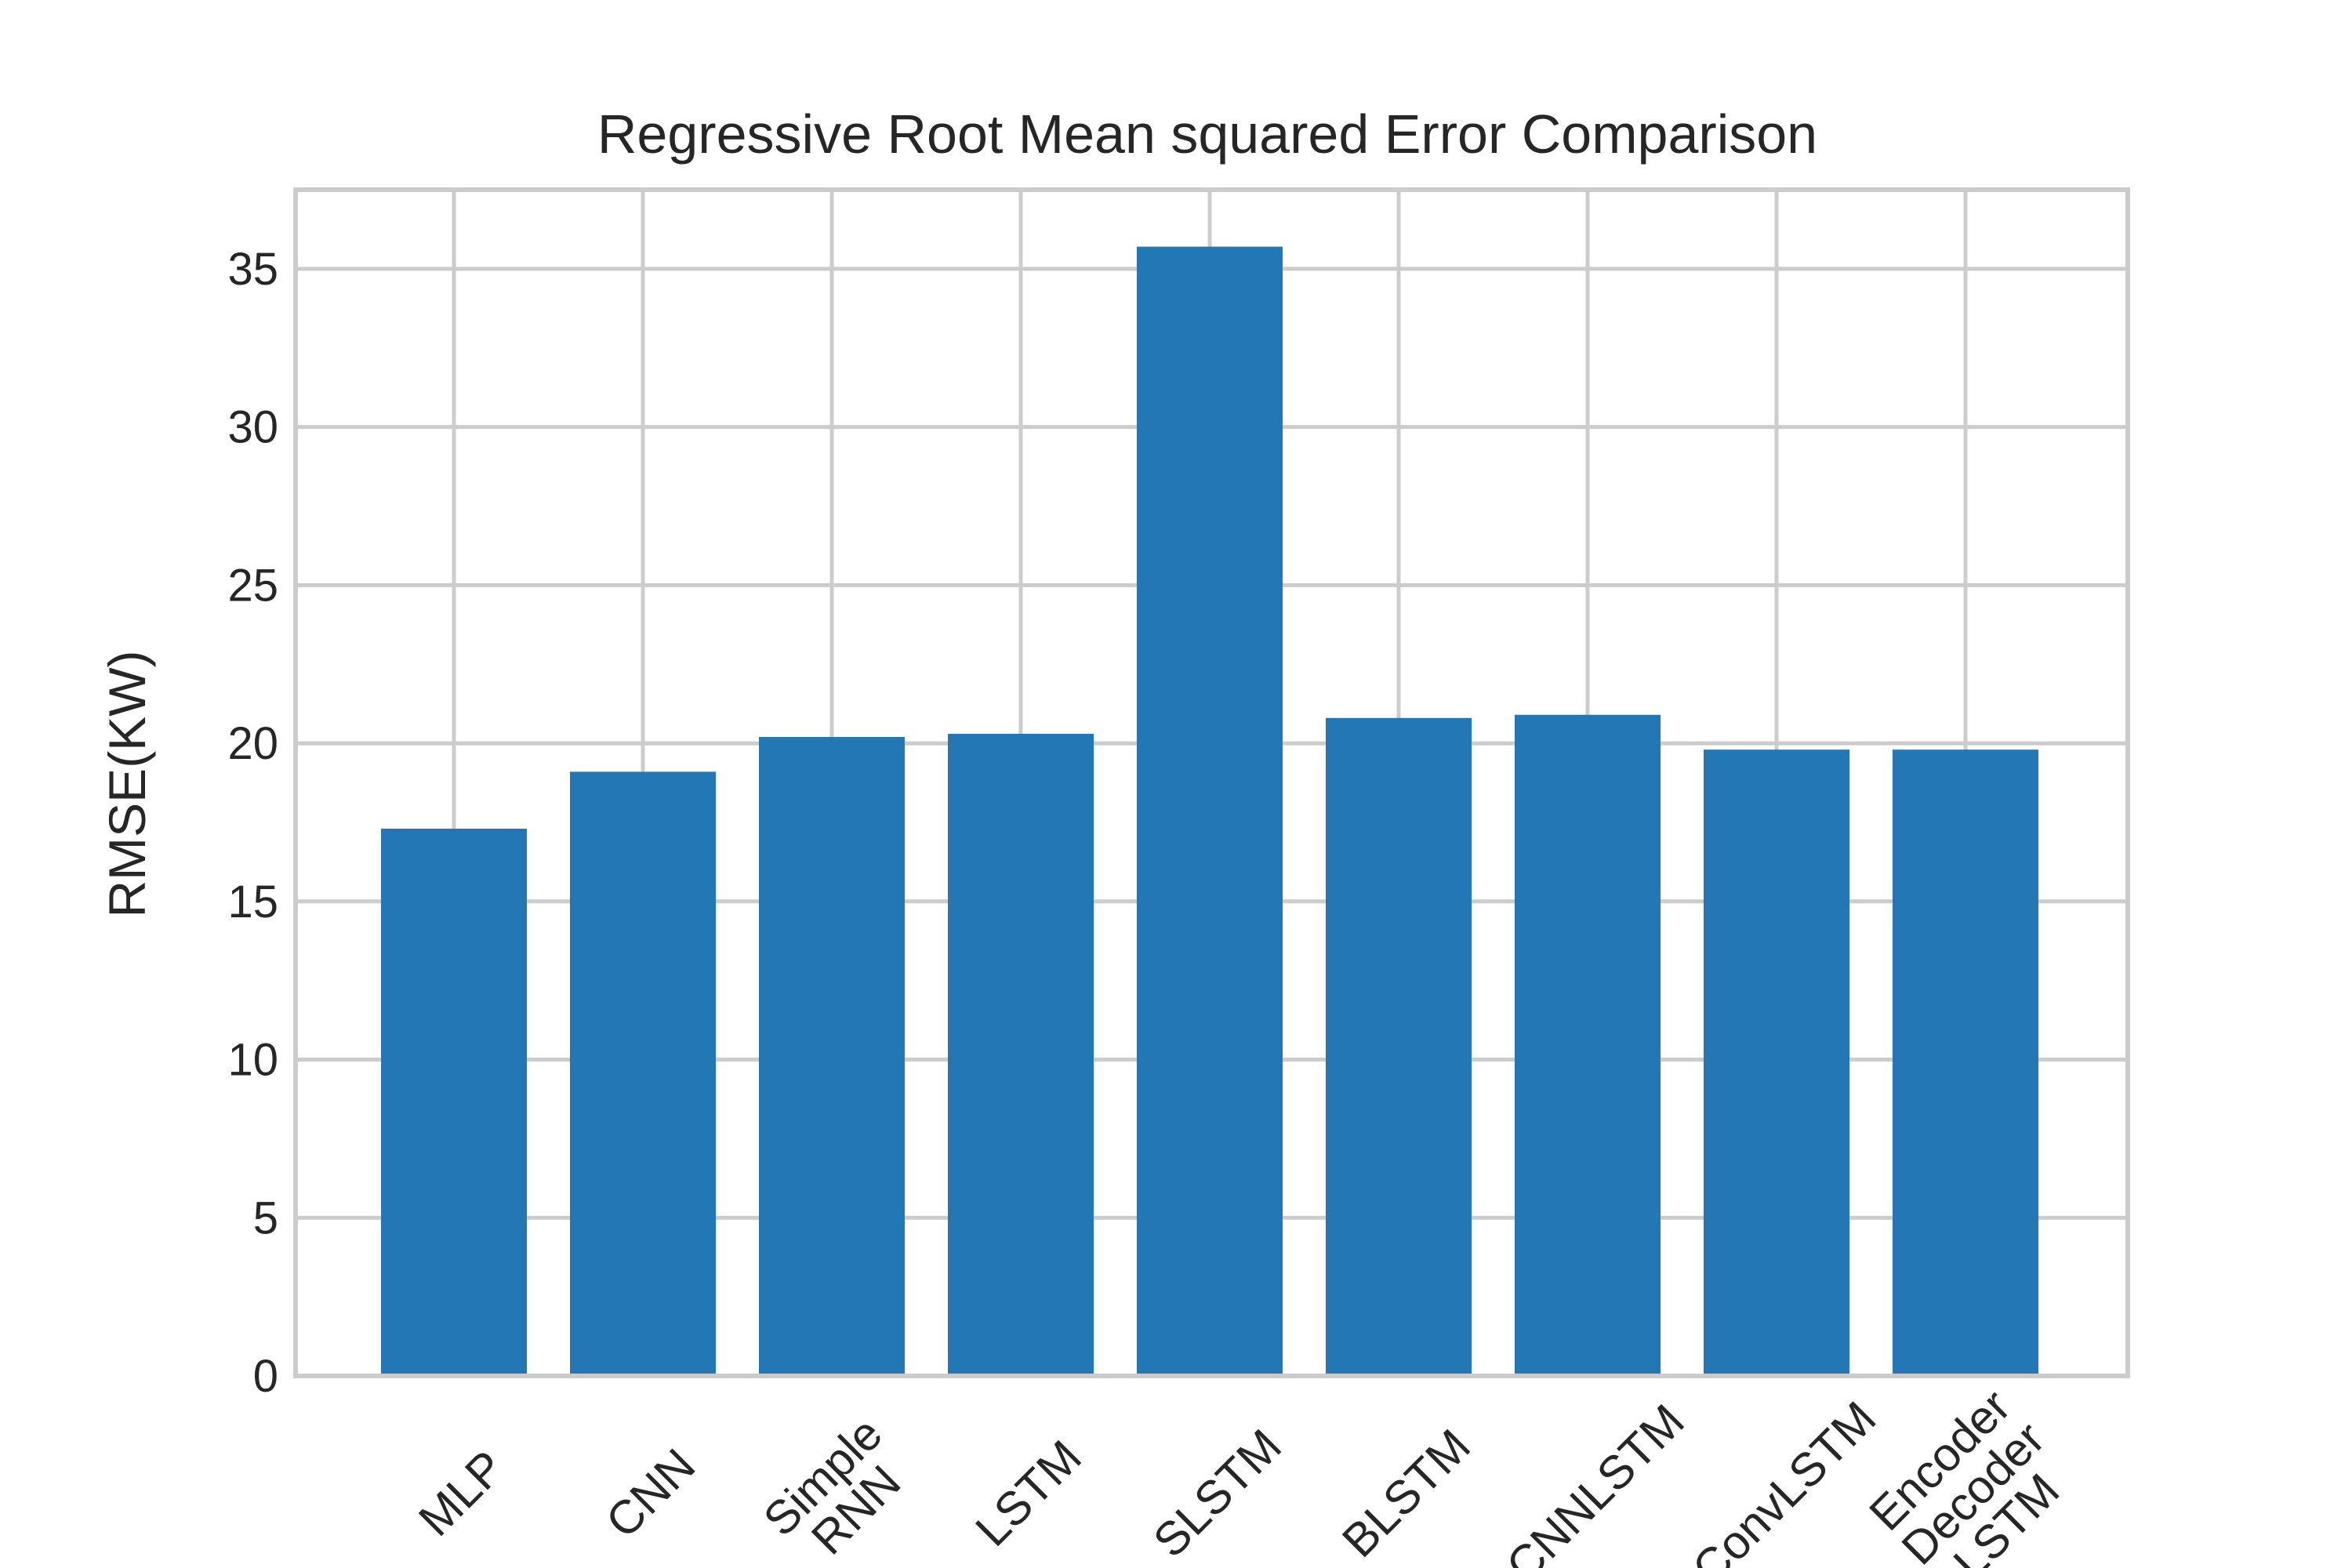  What do you see at coordinates (252, 823) in the screenshot?
I see `y-tick-labels: 0 5 10 15 20 25 30 35` at bounding box center [252, 823].